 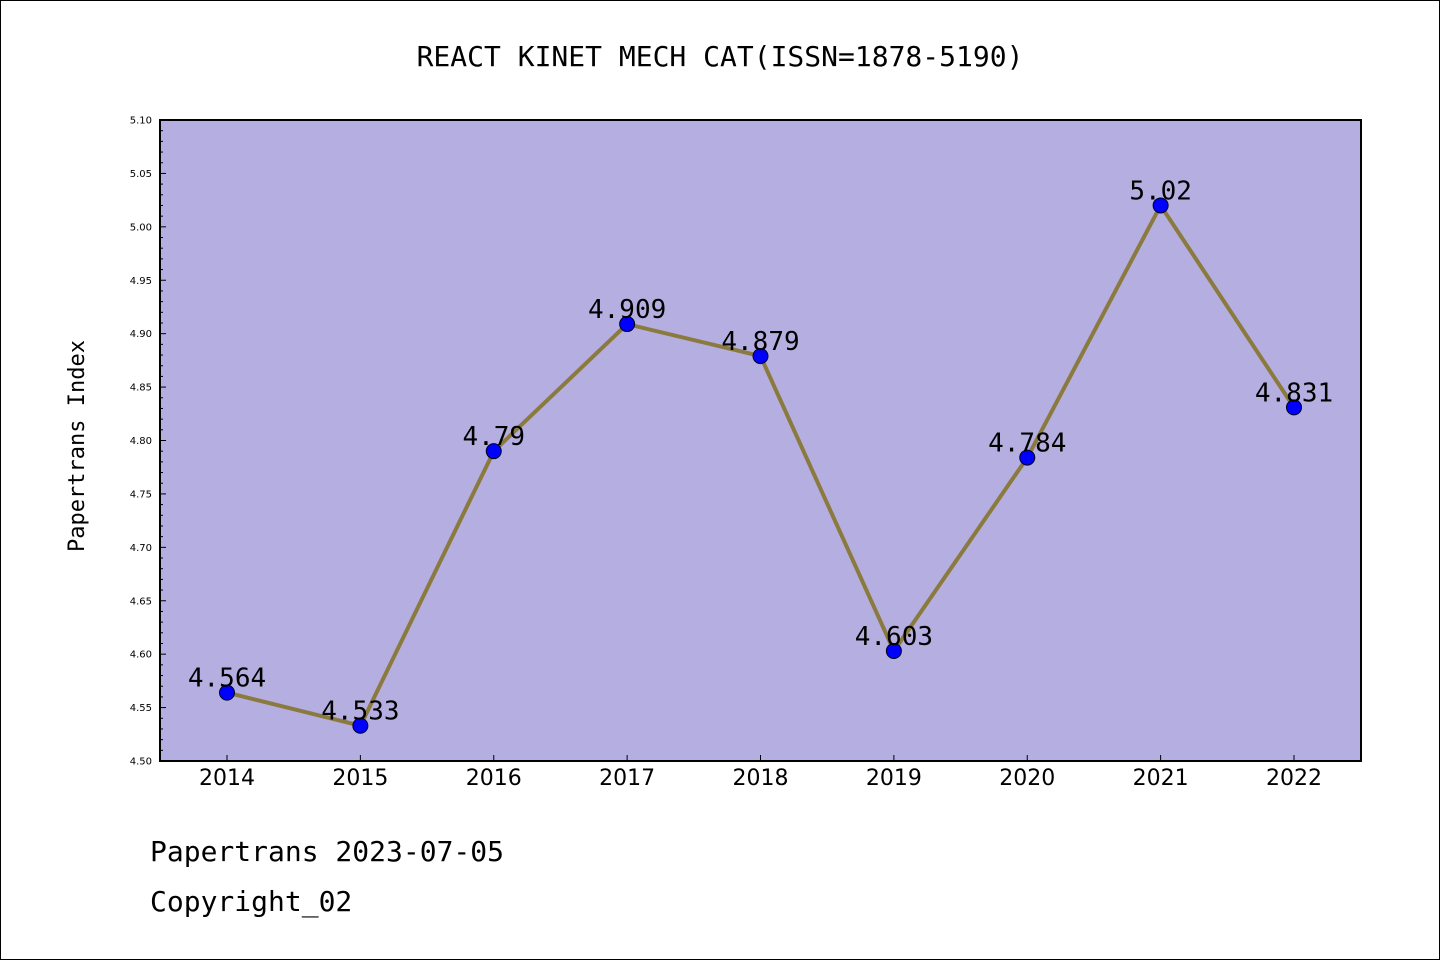 What do you see at coordinates (141, 281) in the screenshot?
I see `y-tick-label: 4.95` at bounding box center [141, 281].